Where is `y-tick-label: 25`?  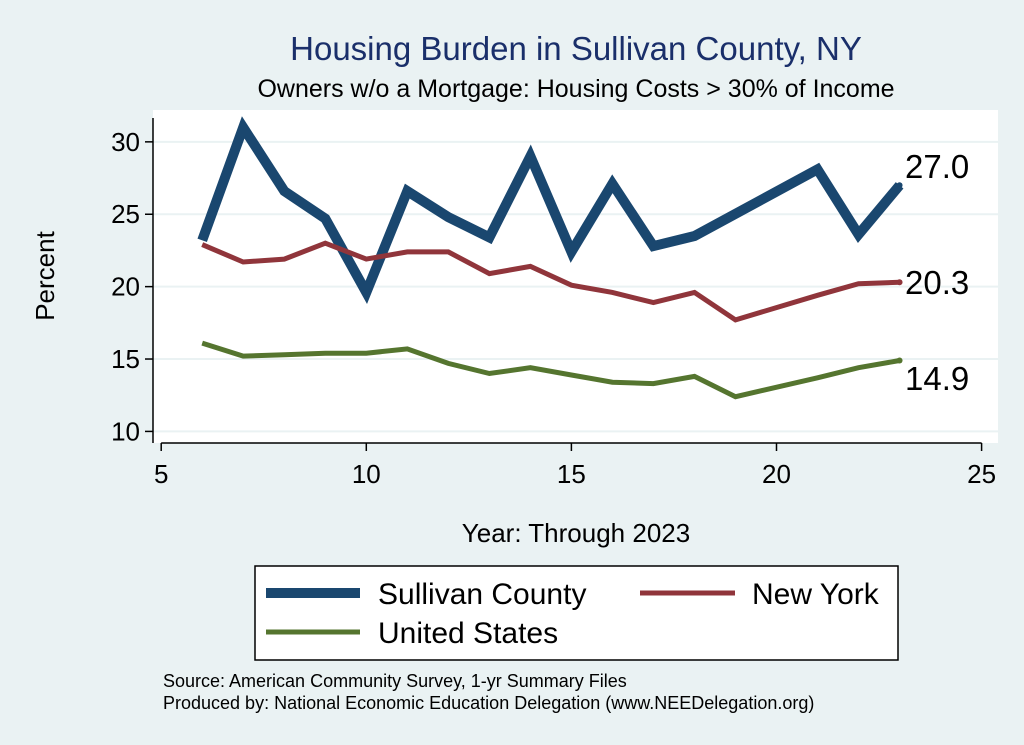 y-tick-label: 25 is located at coordinates (125, 214).